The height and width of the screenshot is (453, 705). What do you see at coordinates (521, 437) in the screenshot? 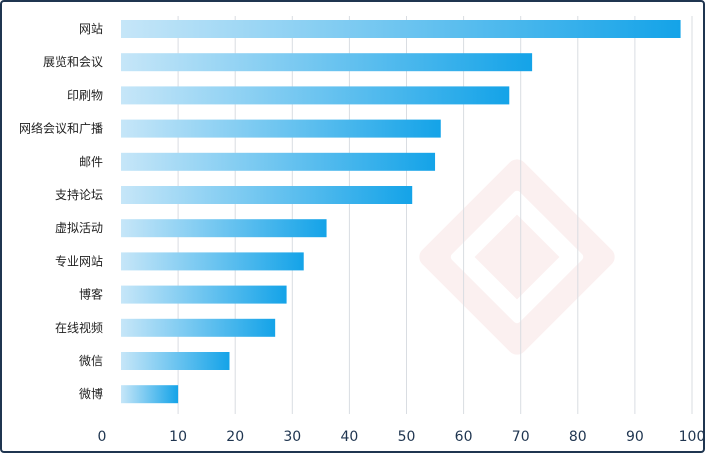
I see `x-tick-label: 70` at bounding box center [521, 437].